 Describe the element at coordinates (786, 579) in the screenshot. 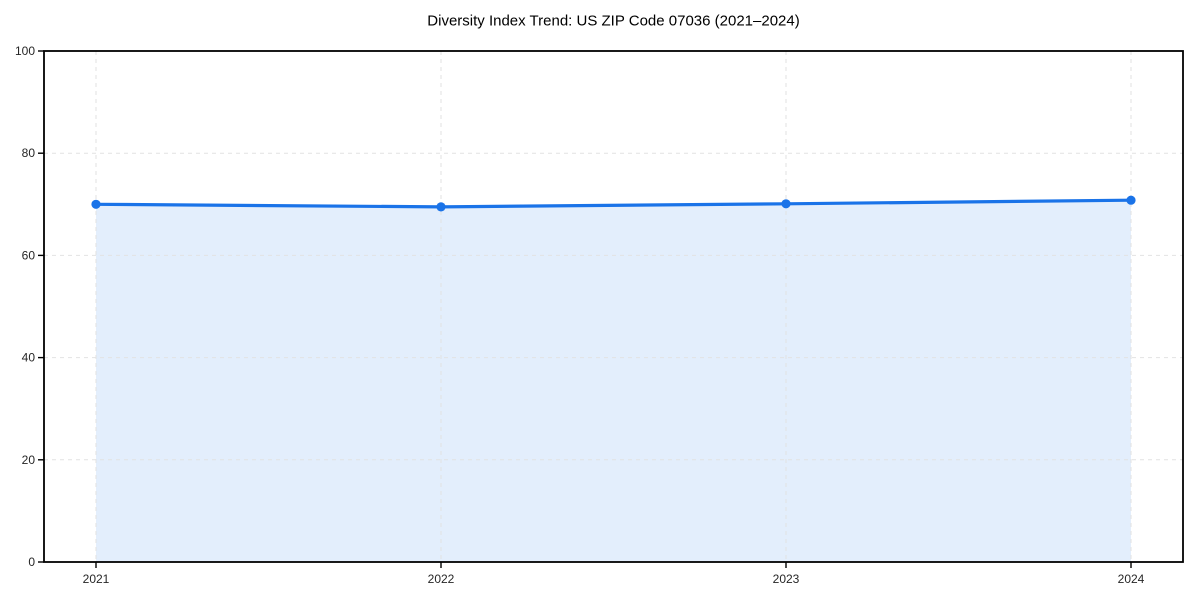

I see `x-tick-label: 2023` at that location.